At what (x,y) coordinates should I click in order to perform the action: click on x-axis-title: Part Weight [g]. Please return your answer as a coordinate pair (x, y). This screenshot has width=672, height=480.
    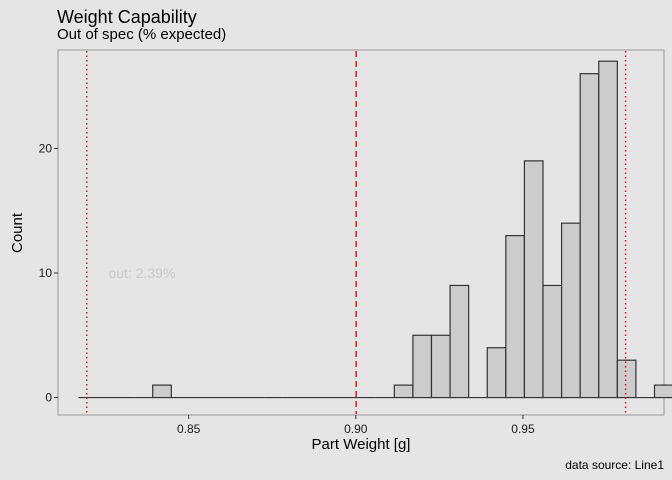
    Looking at the image, I should click on (361, 444).